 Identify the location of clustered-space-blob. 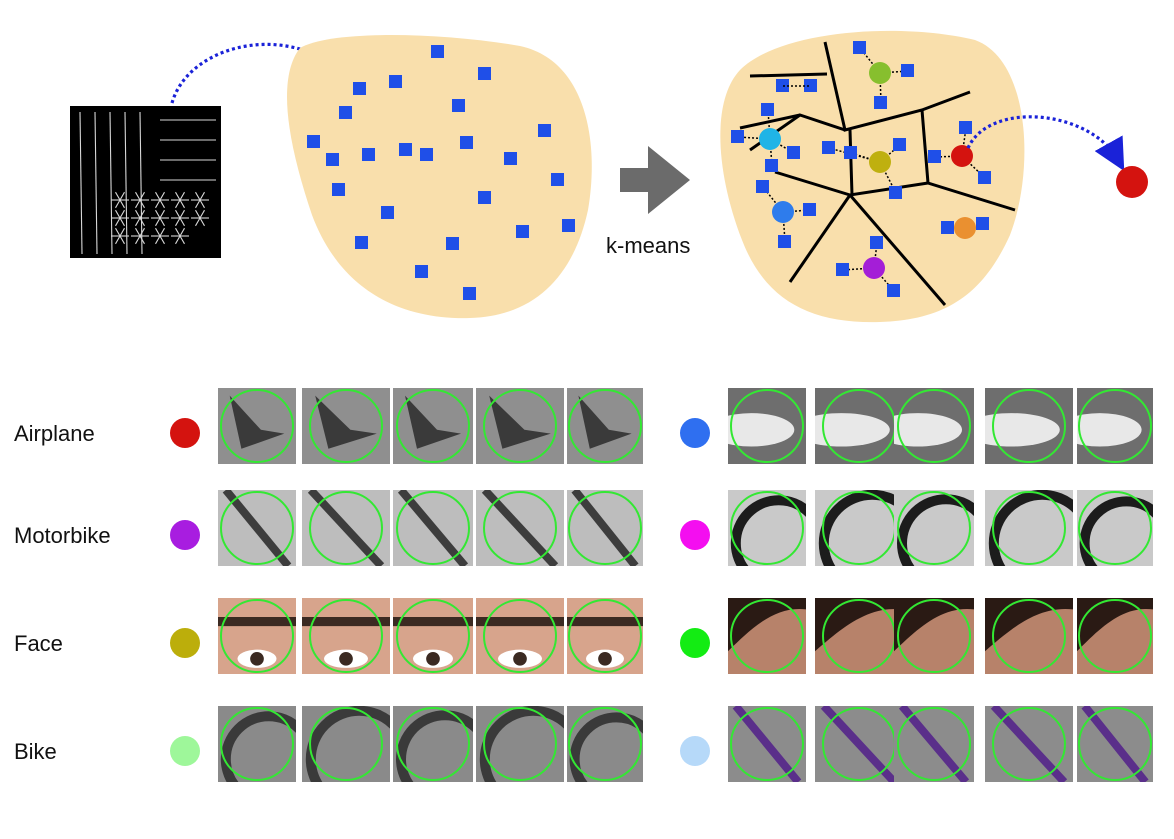
(872, 176).